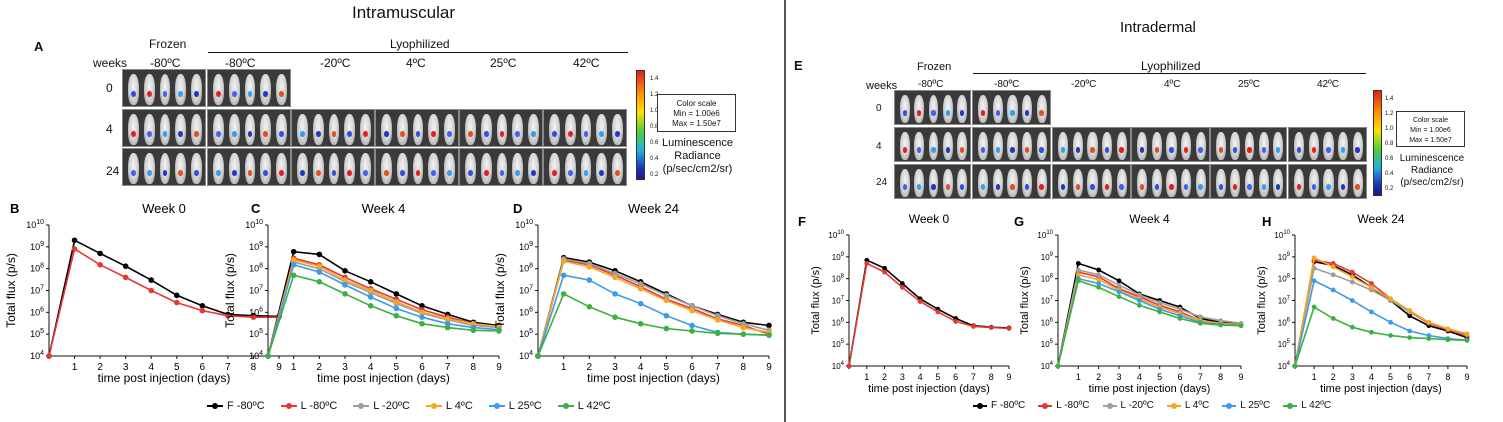  I want to click on x-tick-label: 9, so click(499, 367).